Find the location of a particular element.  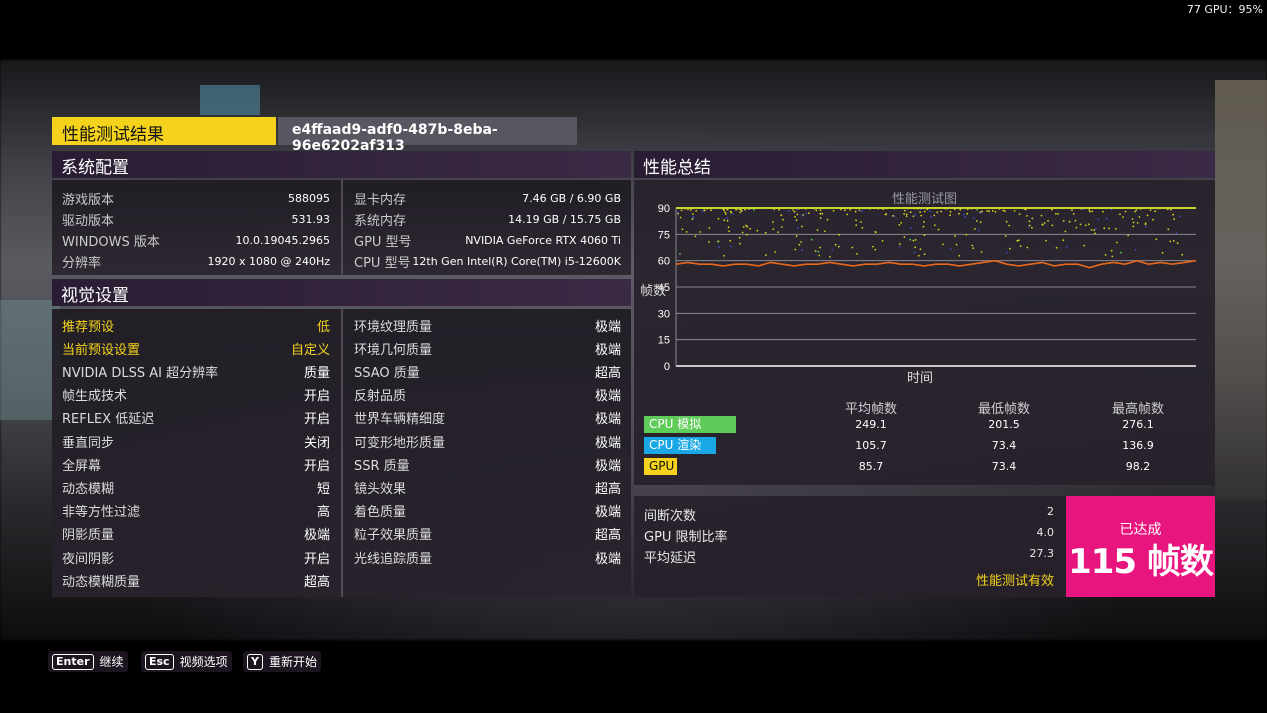

setting-label: 游戏版本 is located at coordinates (88, 200).